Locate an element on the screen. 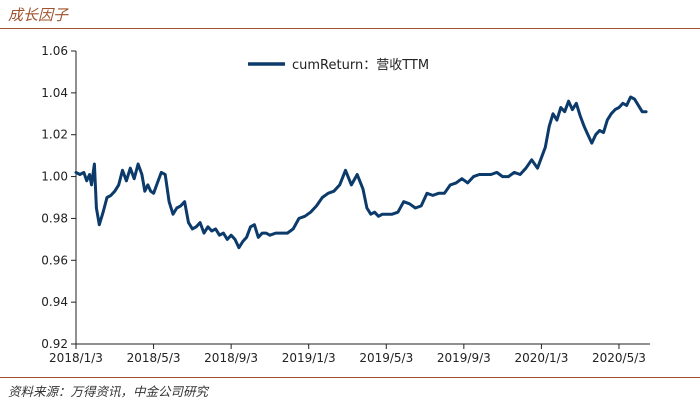 The width and height of the screenshot is (700, 403). x-tick-label: 2018/5/3 is located at coordinates (154, 358).